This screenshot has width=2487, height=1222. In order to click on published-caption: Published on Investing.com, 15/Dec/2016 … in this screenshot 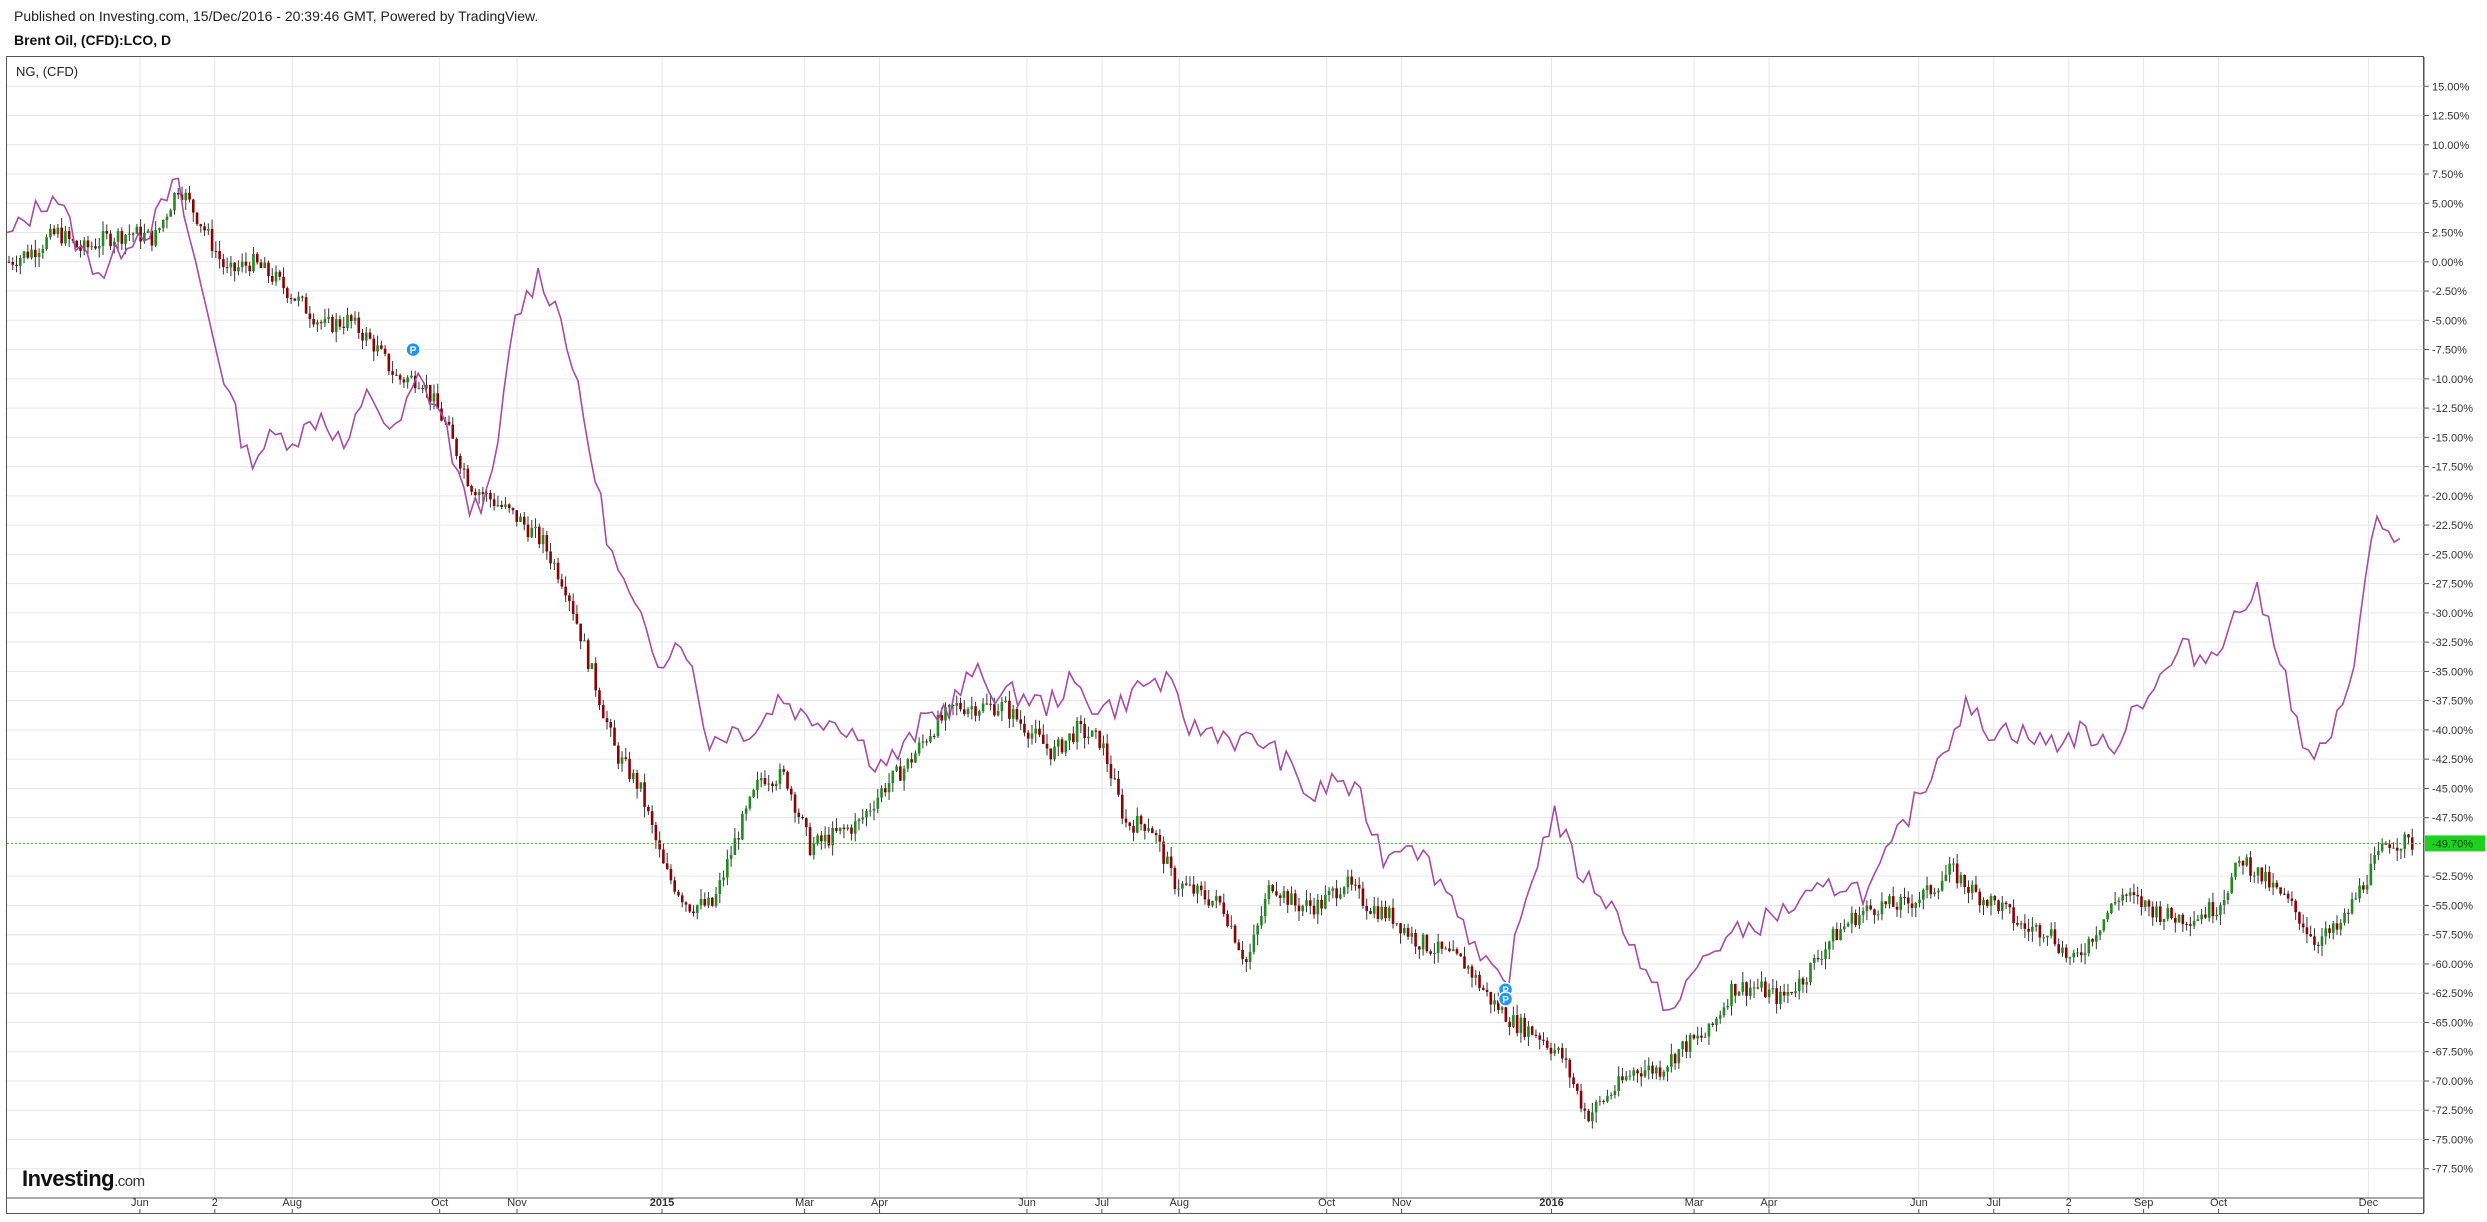, I will do `click(276, 16)`.